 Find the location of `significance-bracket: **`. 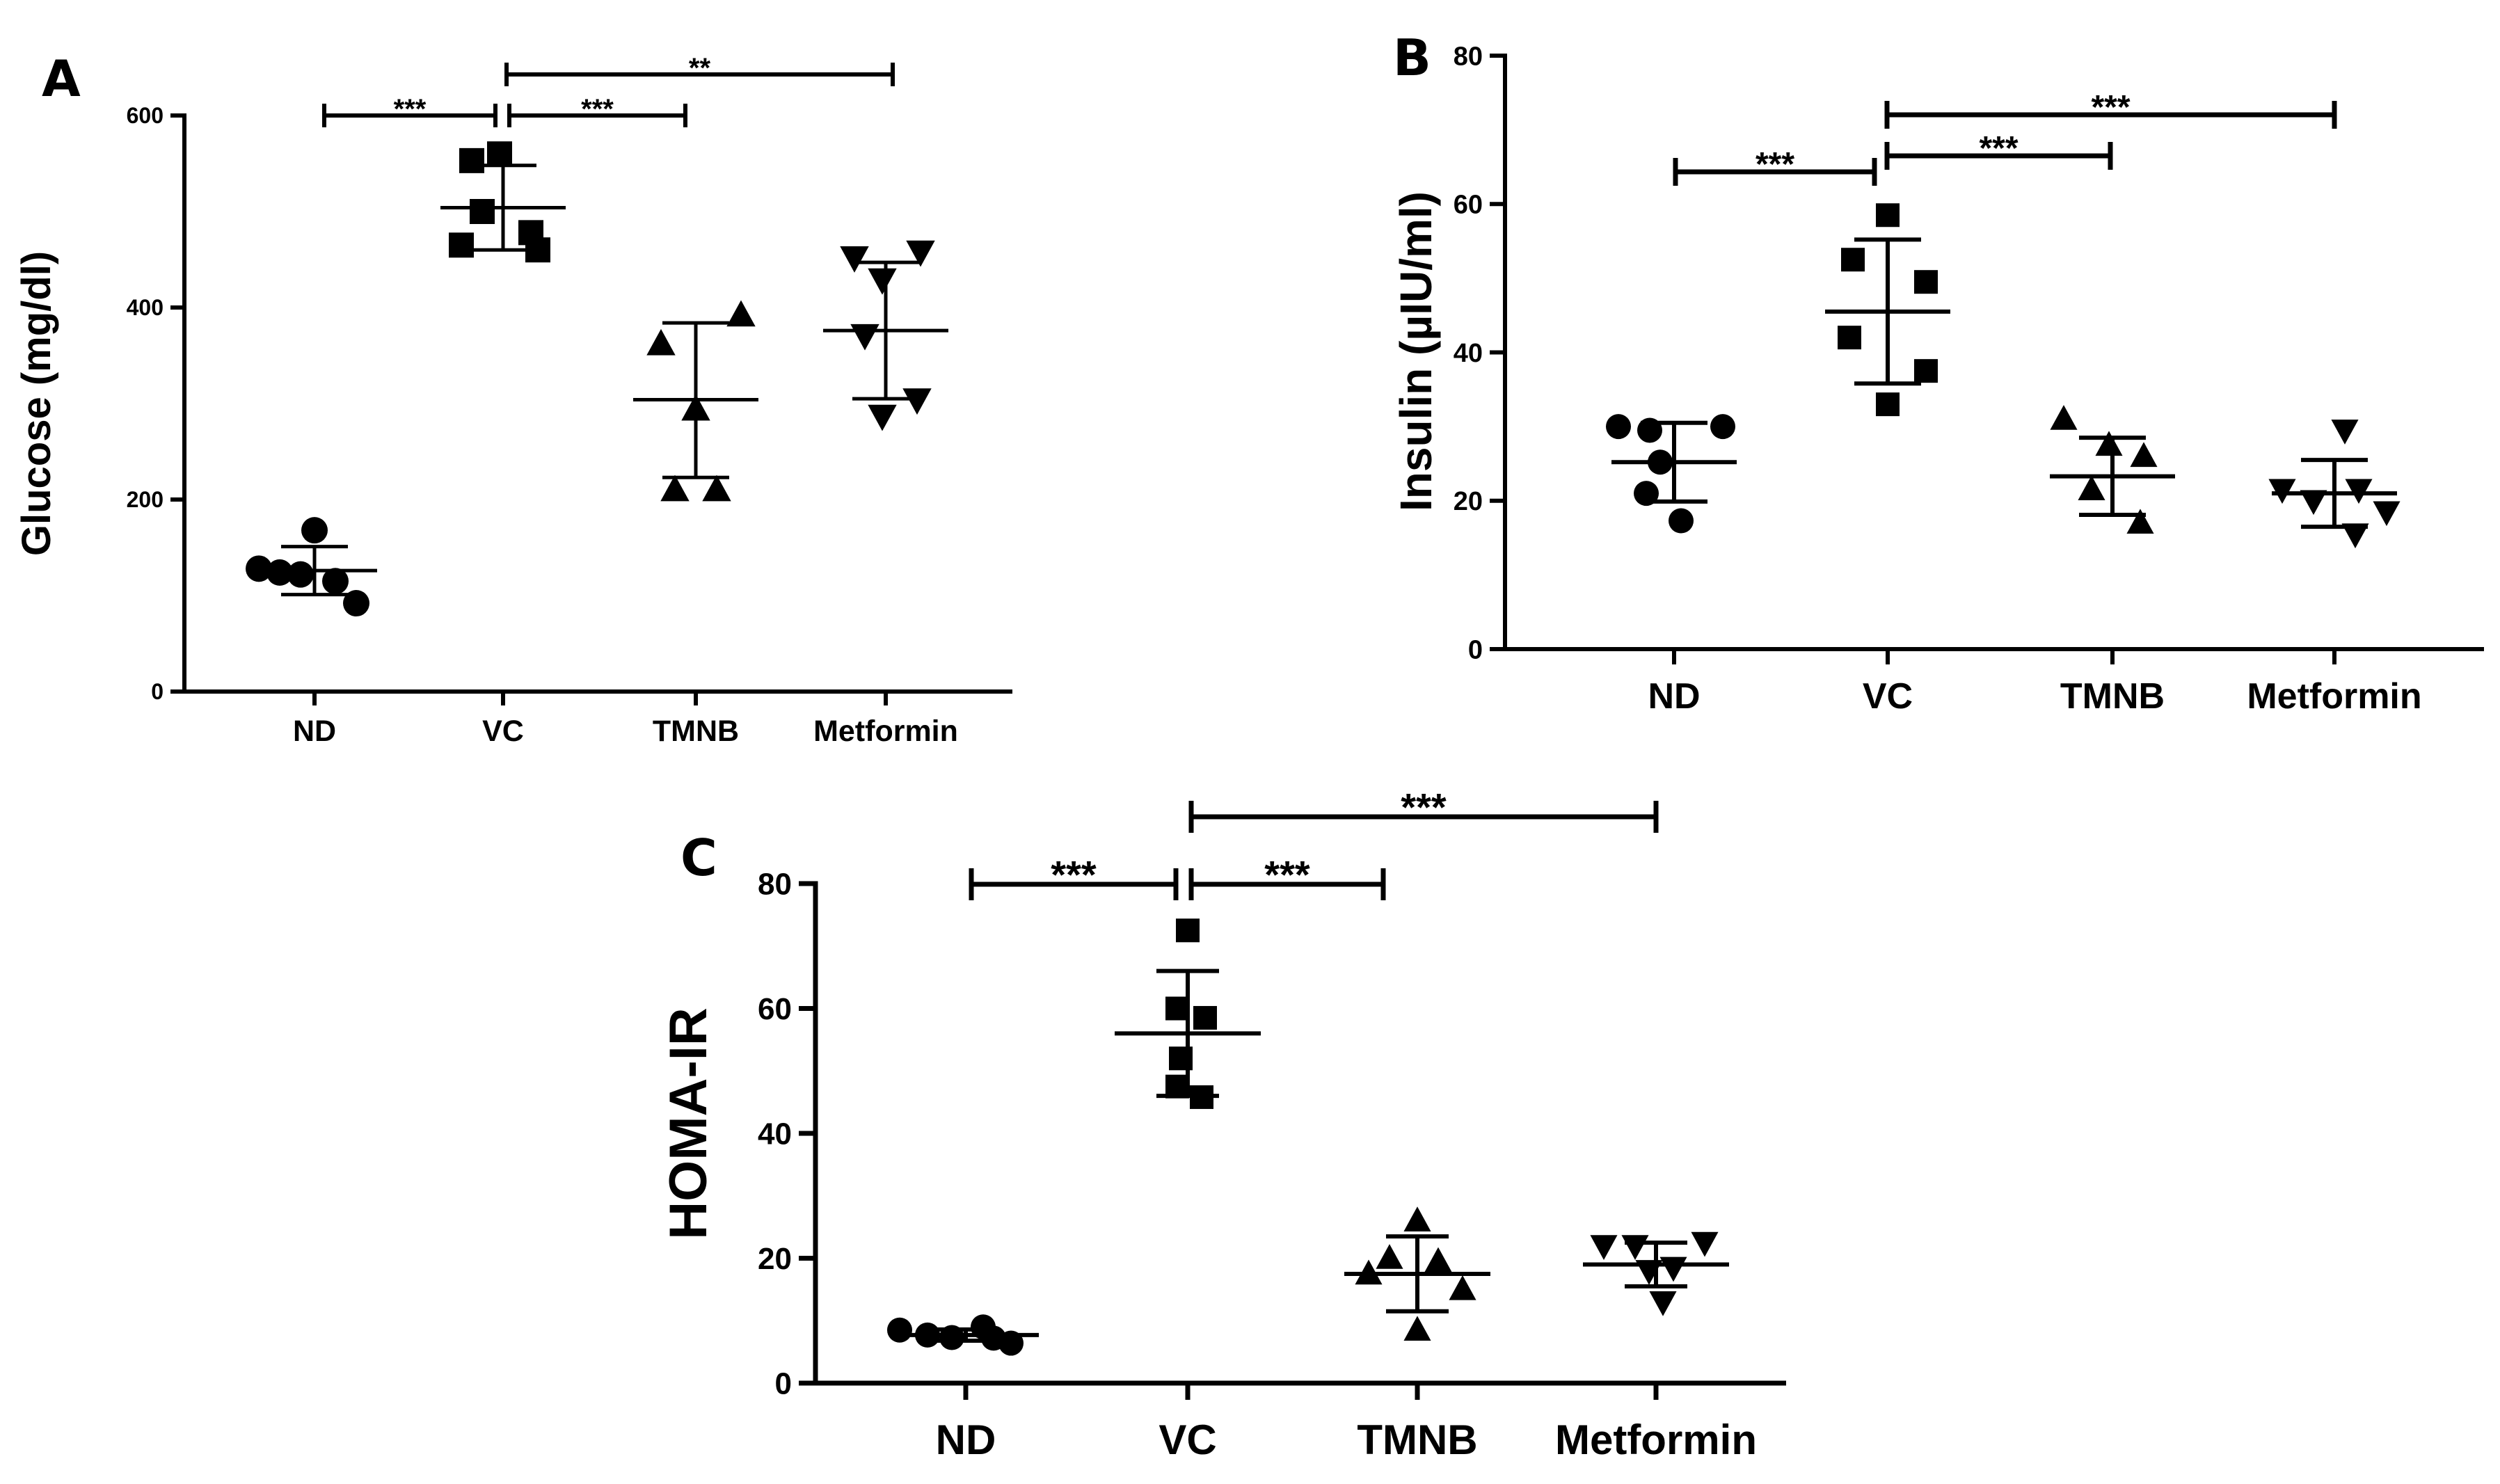

significance-bracket: ** is located at coordinates (699, 70).